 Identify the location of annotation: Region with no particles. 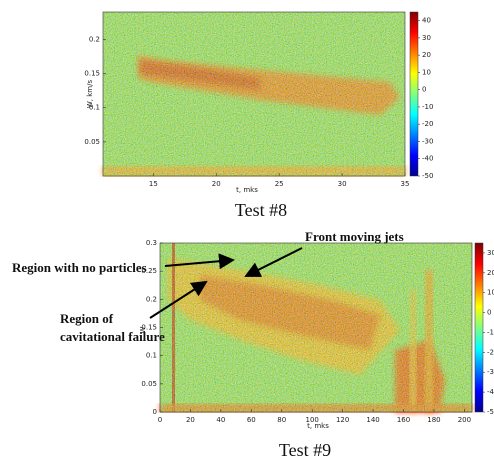
(79, 267).